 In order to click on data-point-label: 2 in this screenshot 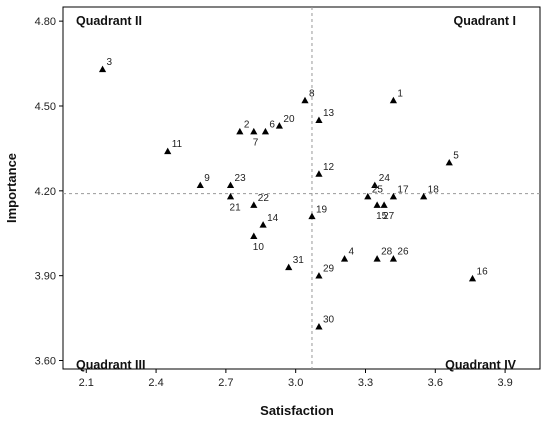, I will do `click(247, 124)`.